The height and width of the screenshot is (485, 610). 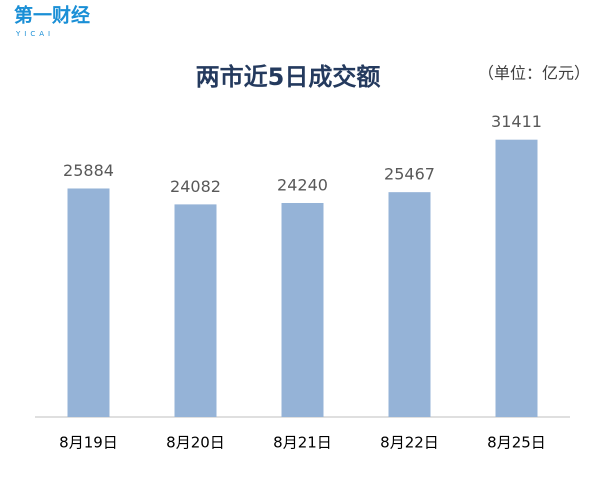 I want to click on logo-subtext: YICAI, so click(x=34, y=34).